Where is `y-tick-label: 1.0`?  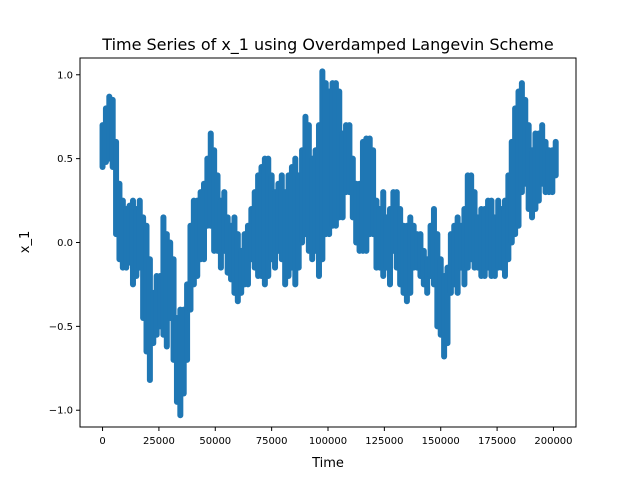
y-tick-label: 1.0 is located at coordinates (65, 75).